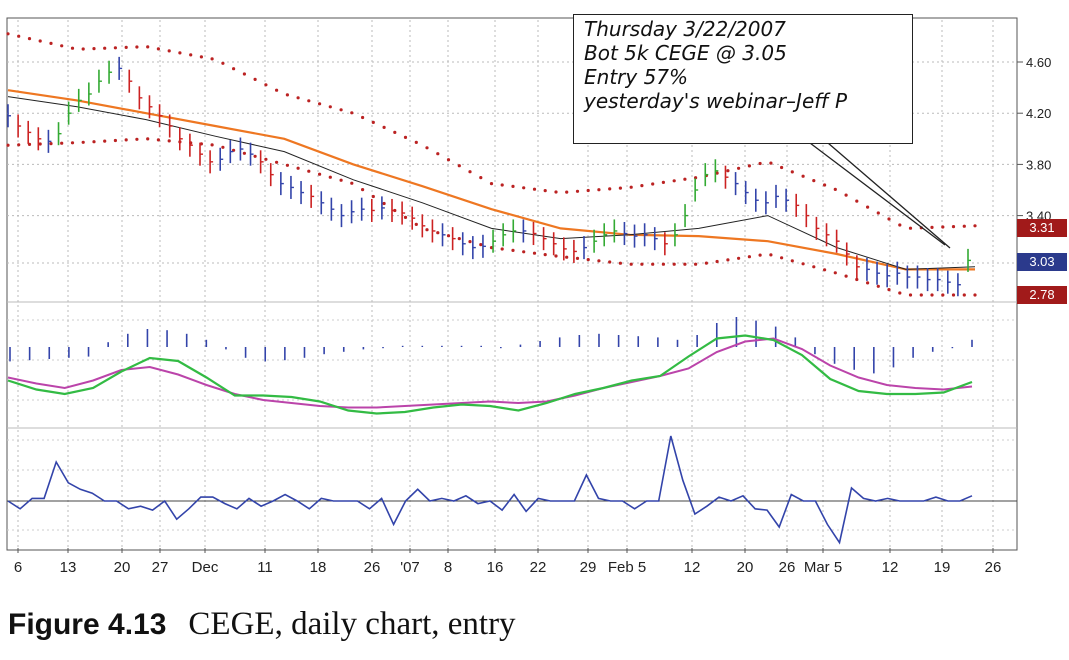  I want to click on annotation-line: yesterday's webinar–Jeff P, so click(716, 101).